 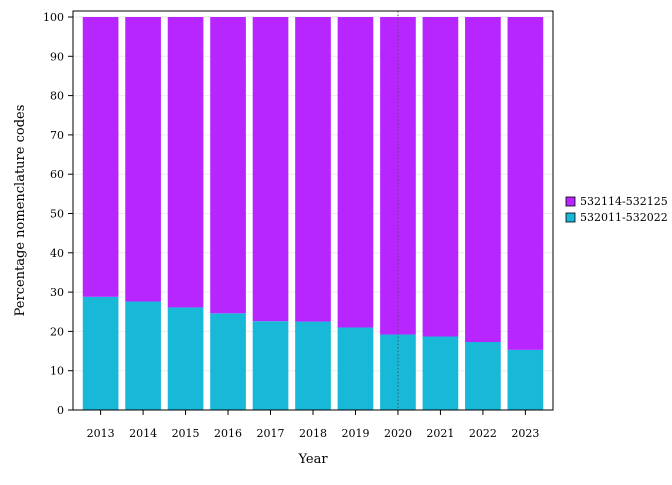 What do you see at coordinates (570, 201) in the screenshot?
I see `legend-swatch-purple` at bounding box center [570, 201].